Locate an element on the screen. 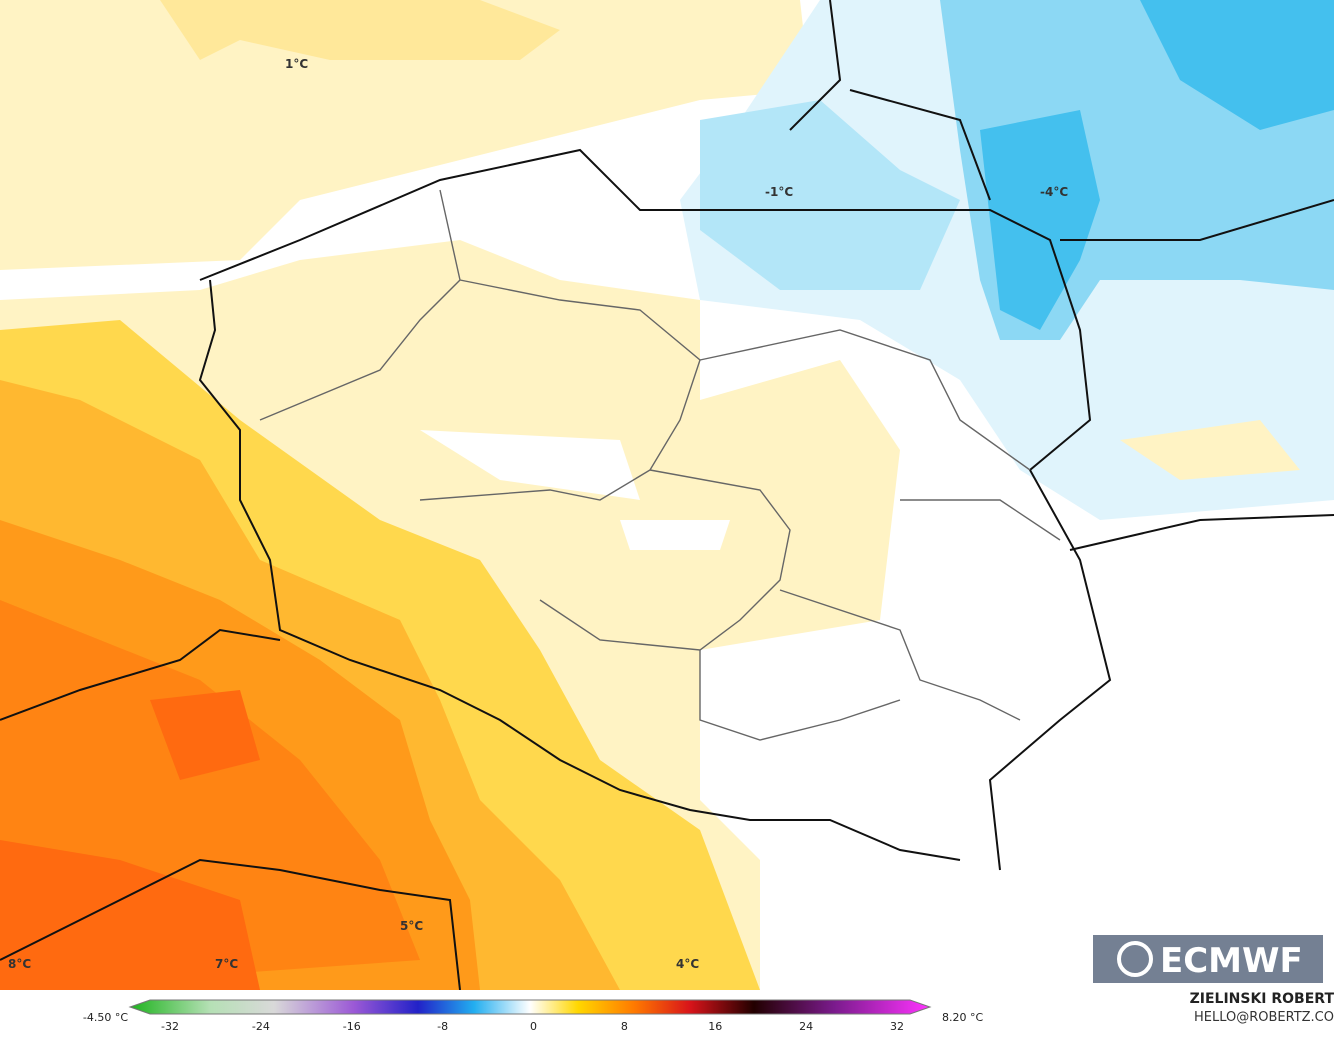 This screenshot has width=1334, height=1039. contour-label: 7°C is located at coordinates (226, 964).